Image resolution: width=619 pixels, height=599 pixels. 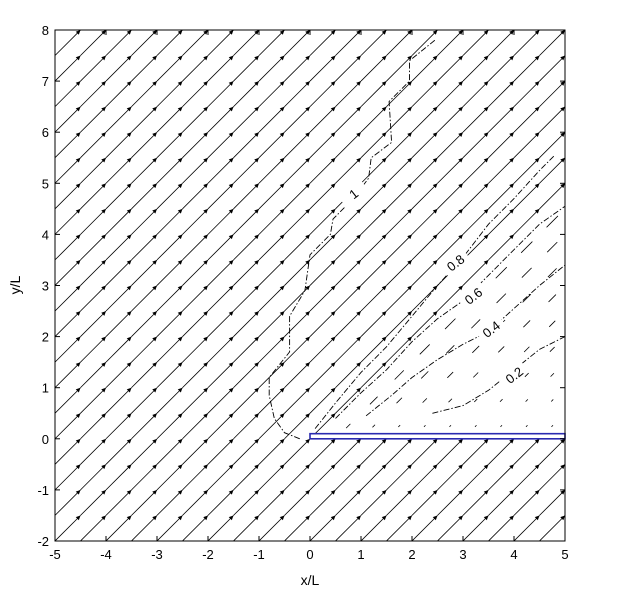 What do you see at coordinates (43, 541) in the screenshot?
I see `y-tick-label: -2` at bounding box center [43, 541].